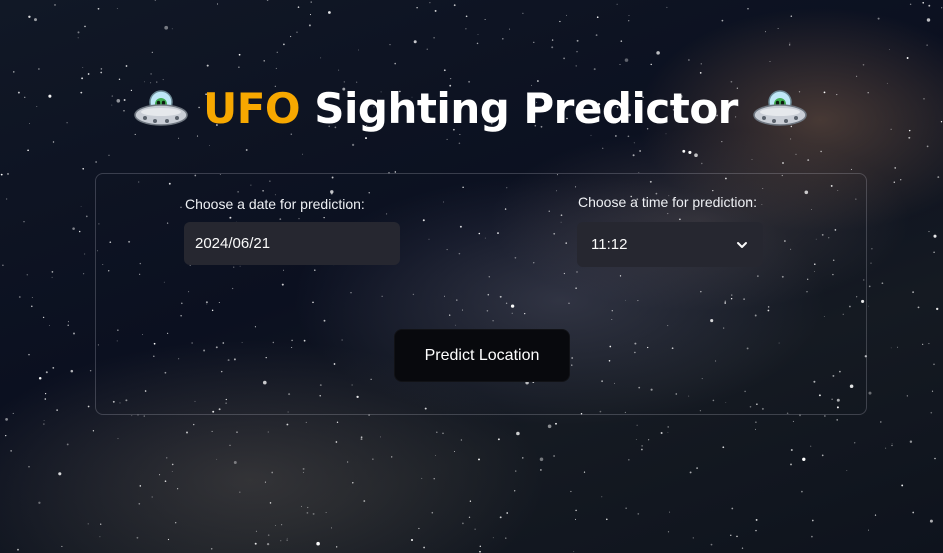 The height and width of the screenshot is (553, 943). What do you see at coordinates (667, 202) in the screenshot?
I see `time-label: Choose a time for prediction:` at bounding box center [667, 202].